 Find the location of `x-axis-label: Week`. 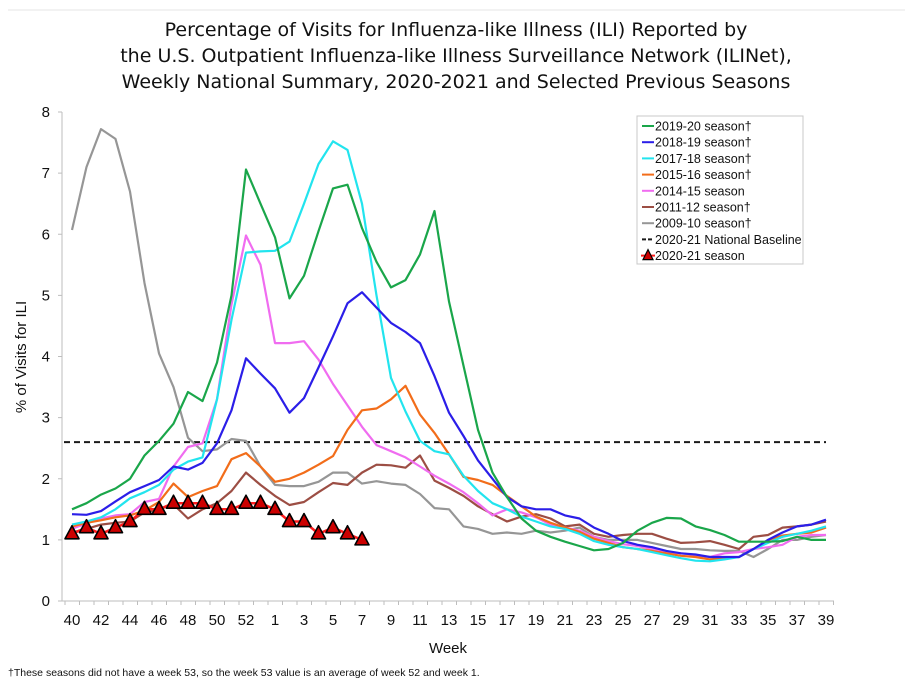

x-axis-label: Week is located at coordinates (448, 648).